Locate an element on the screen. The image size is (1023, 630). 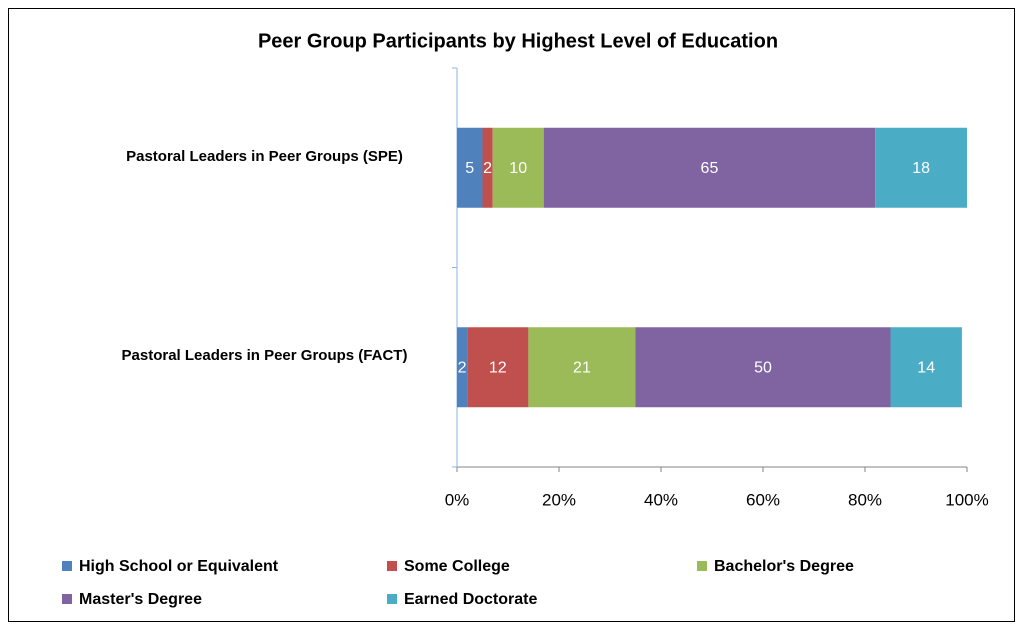
legend-label: Some College is located at coordinates (457, 566).